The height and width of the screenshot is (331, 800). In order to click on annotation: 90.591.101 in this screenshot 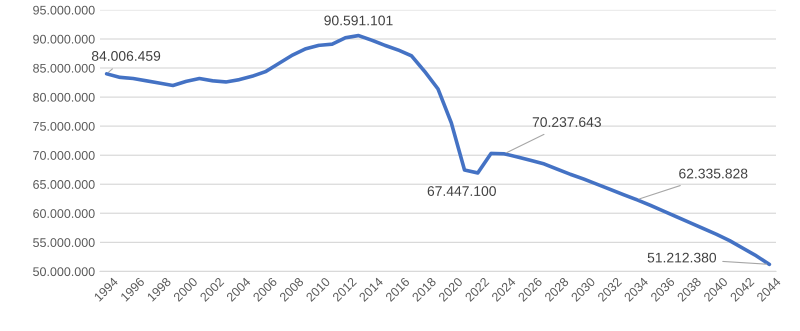, I will do `click(358, 21)`.